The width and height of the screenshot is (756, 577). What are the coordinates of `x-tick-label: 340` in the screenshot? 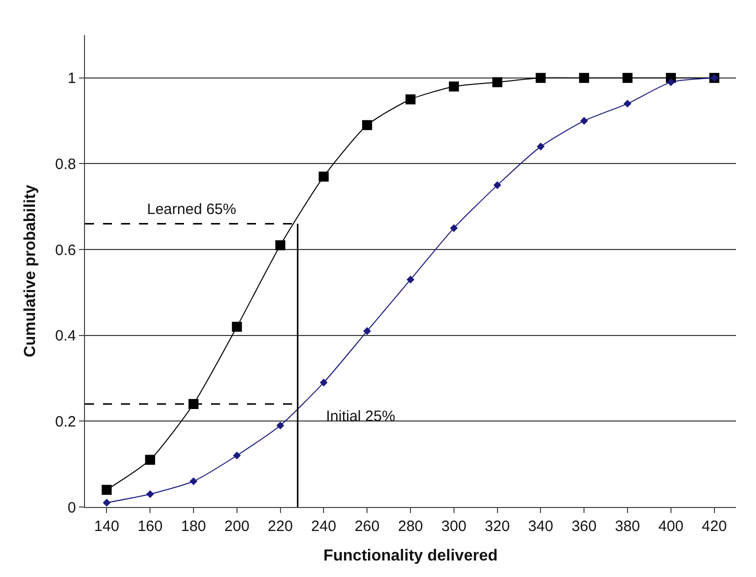 It's located at (541, 526).